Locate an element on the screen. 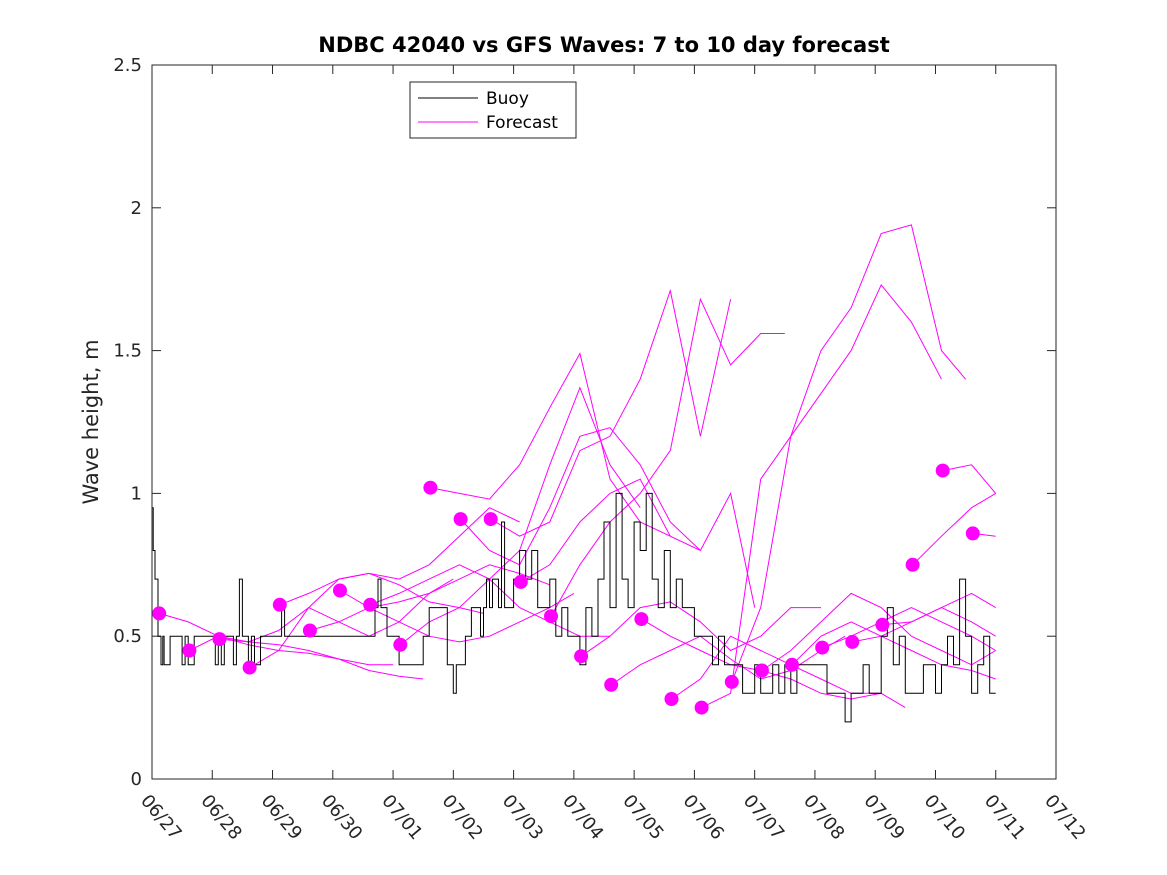 The height and width of the screenshot is (875, 1167). y-tick-label: 2 is located at coordinates (136, 208).